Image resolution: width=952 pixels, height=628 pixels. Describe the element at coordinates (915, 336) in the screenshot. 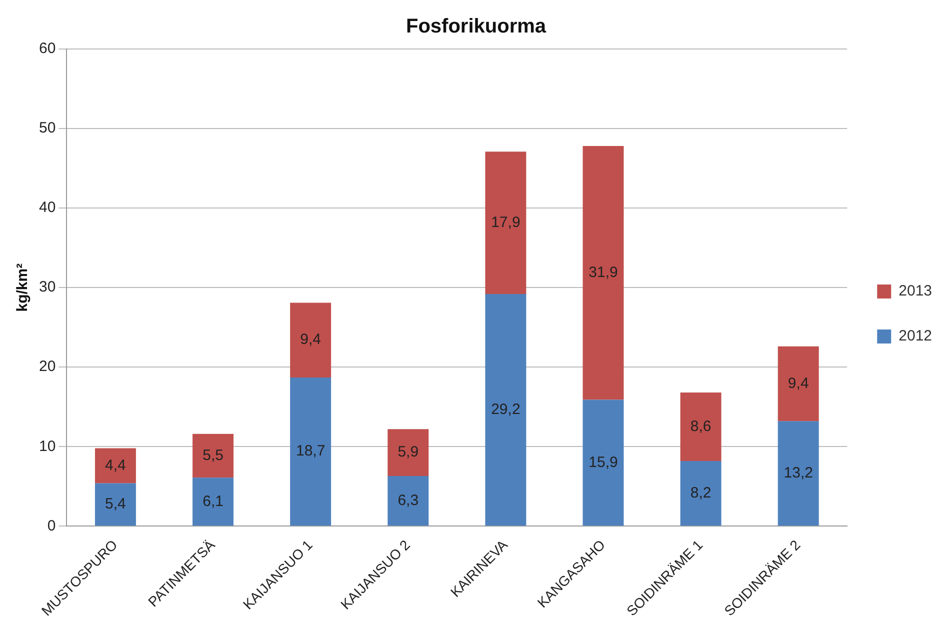

I see `legend-label: 2012` at that location.